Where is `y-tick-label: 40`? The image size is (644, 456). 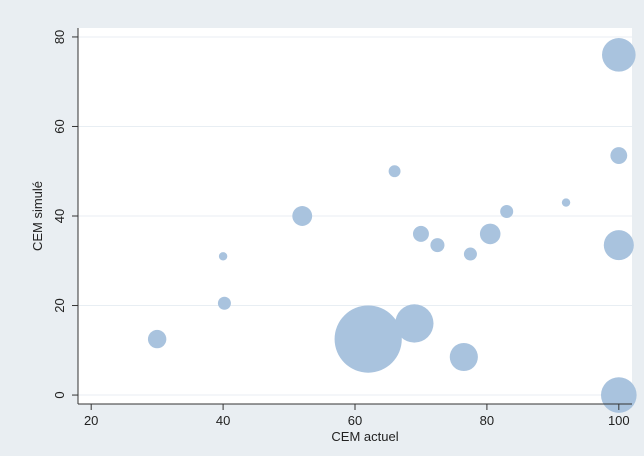
y-tick-label: 40 is located at coordinates (59, 216).